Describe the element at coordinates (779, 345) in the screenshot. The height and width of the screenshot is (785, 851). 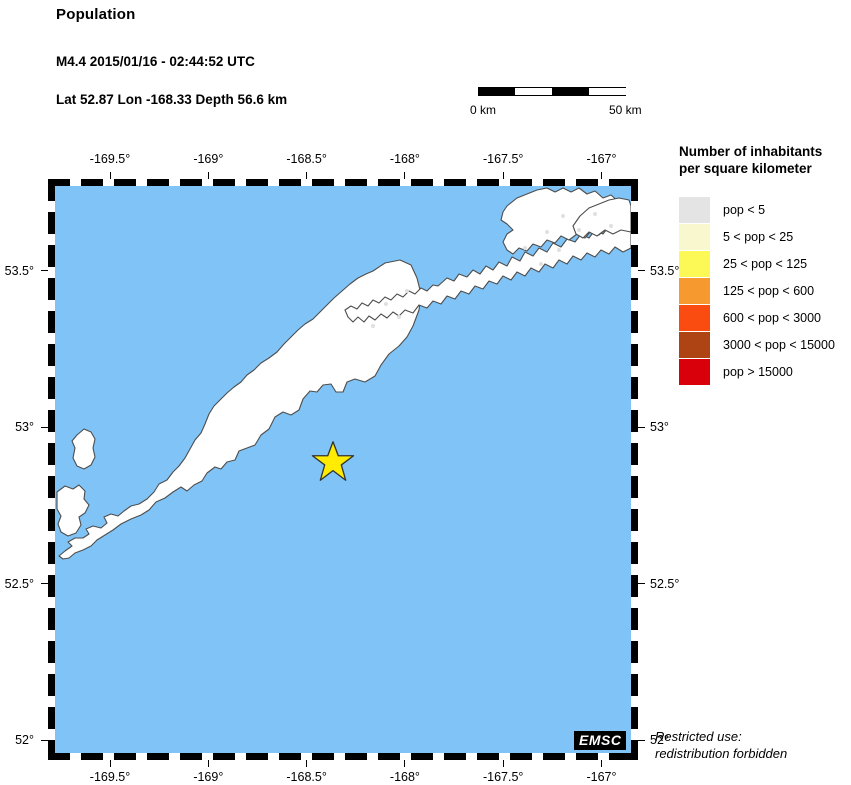
I see `legend-item-label: 3000 < pop < 15000` at that location.